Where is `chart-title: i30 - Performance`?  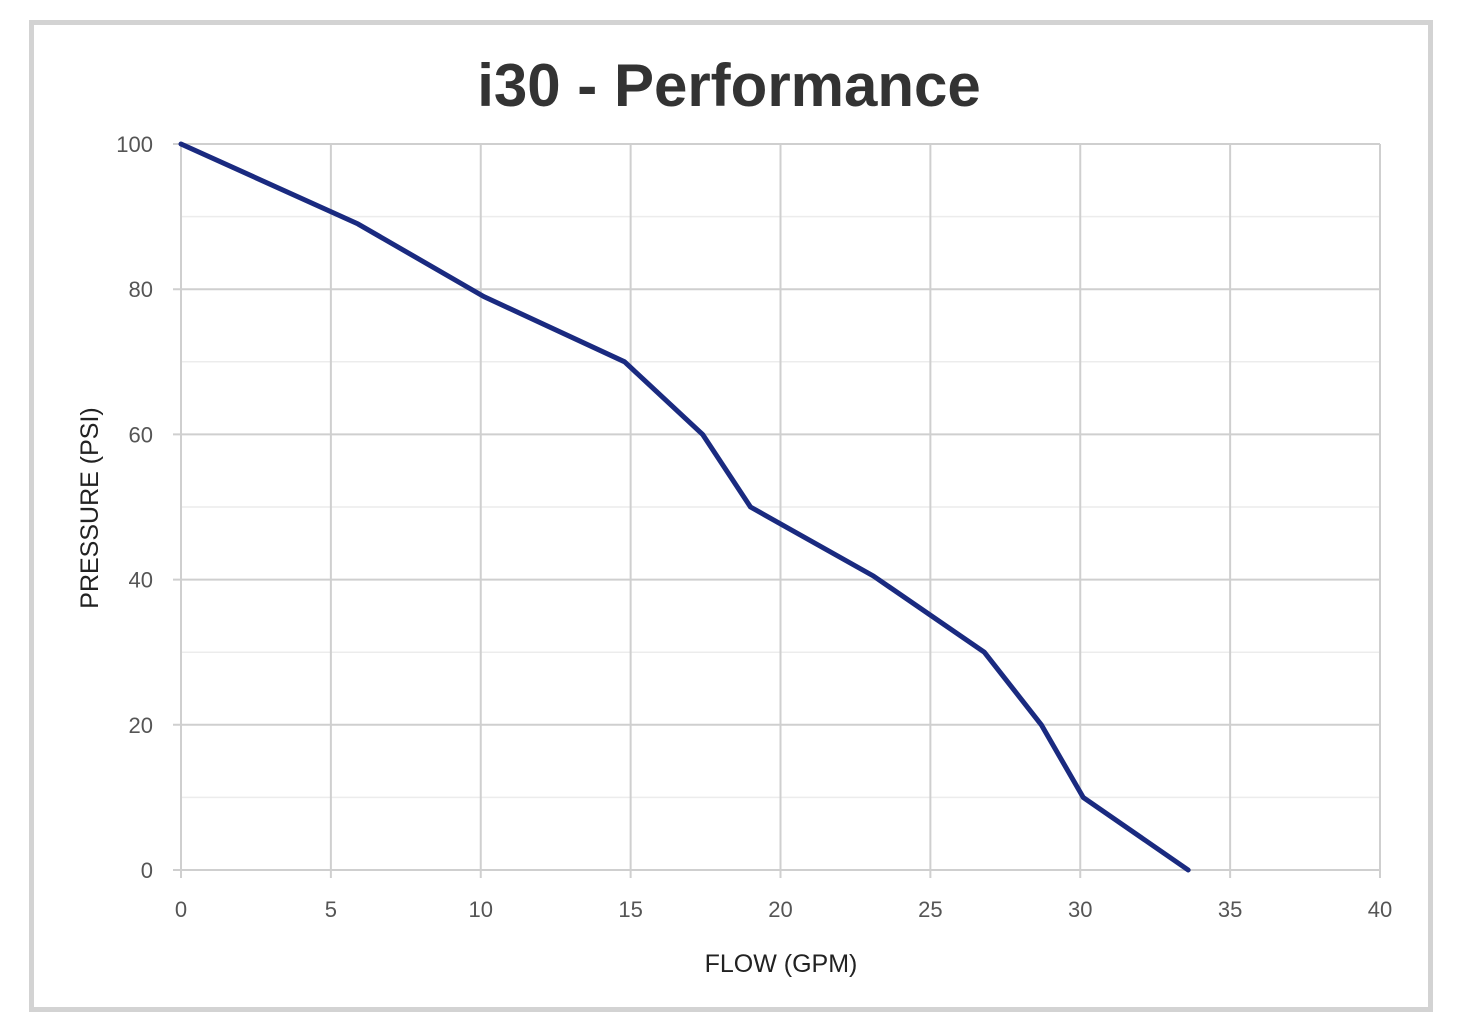 chart-title: i30 - Performance is located at coordinates (729, 85).